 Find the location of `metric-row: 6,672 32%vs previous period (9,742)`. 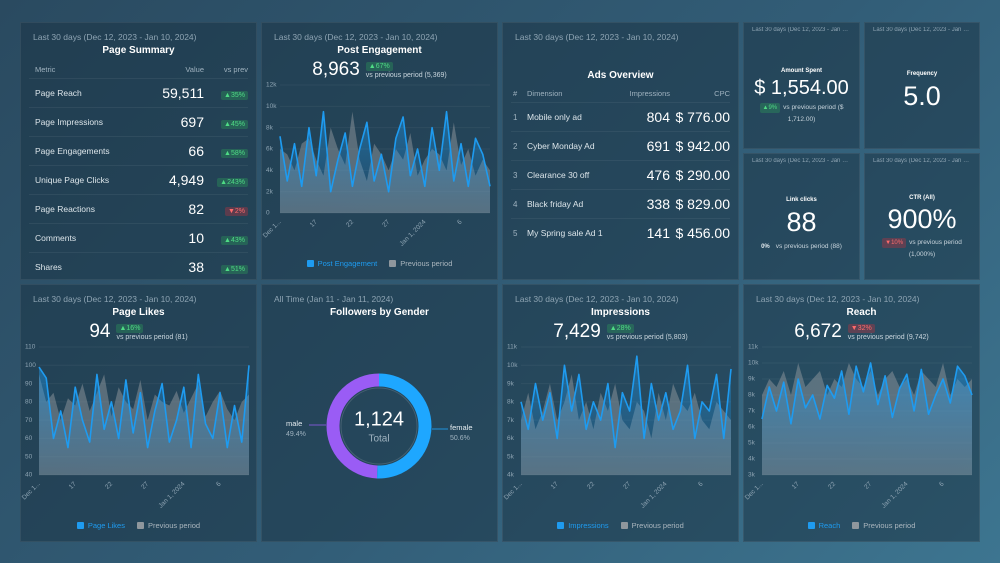

metric-row: 6,672 32%vs previous period (9,742) is located at coordinates (861, 332).